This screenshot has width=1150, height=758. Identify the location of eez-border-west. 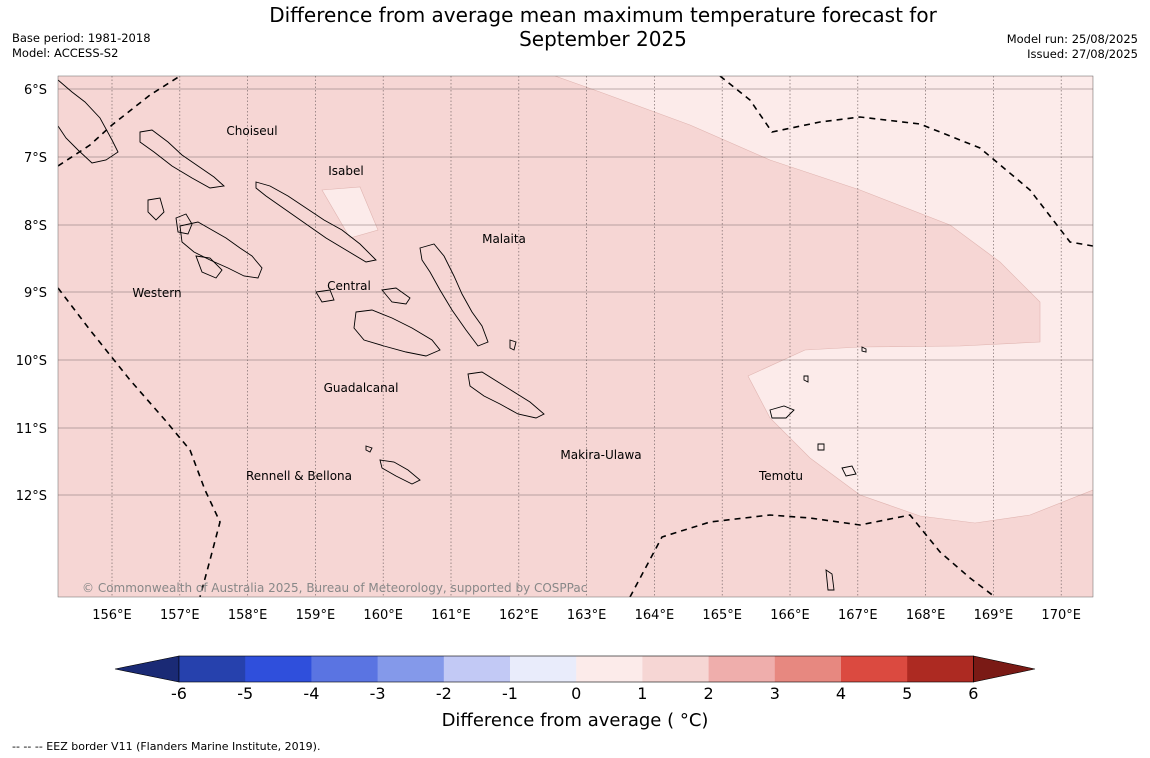
(139, 442).